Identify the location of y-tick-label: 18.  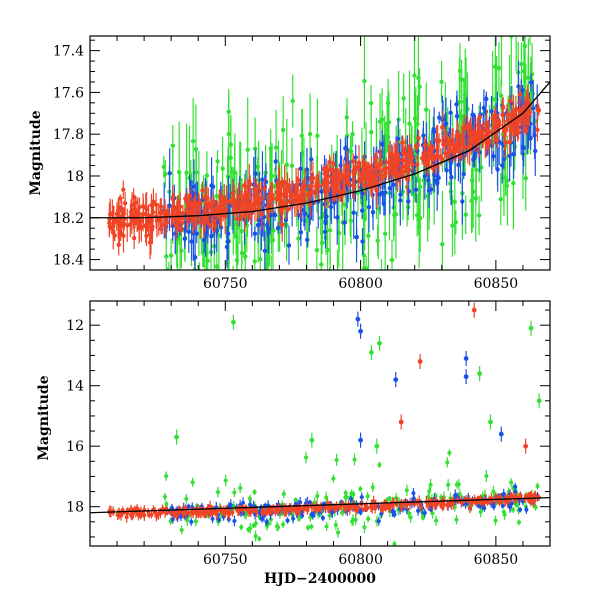
(75, 177).